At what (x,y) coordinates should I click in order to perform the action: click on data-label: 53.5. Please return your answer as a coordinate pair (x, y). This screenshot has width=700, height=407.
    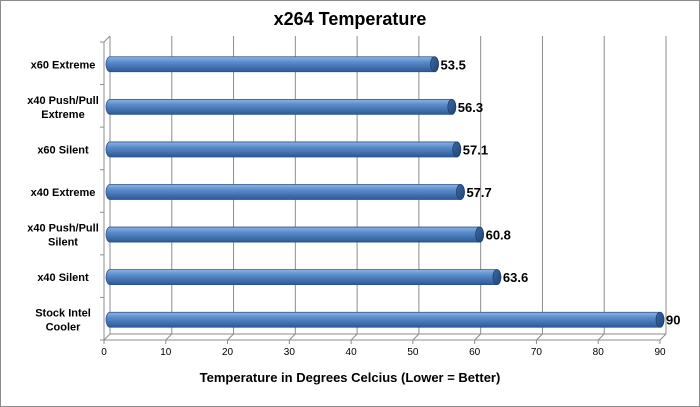
    Looking at the image, I should click on (453, 64).